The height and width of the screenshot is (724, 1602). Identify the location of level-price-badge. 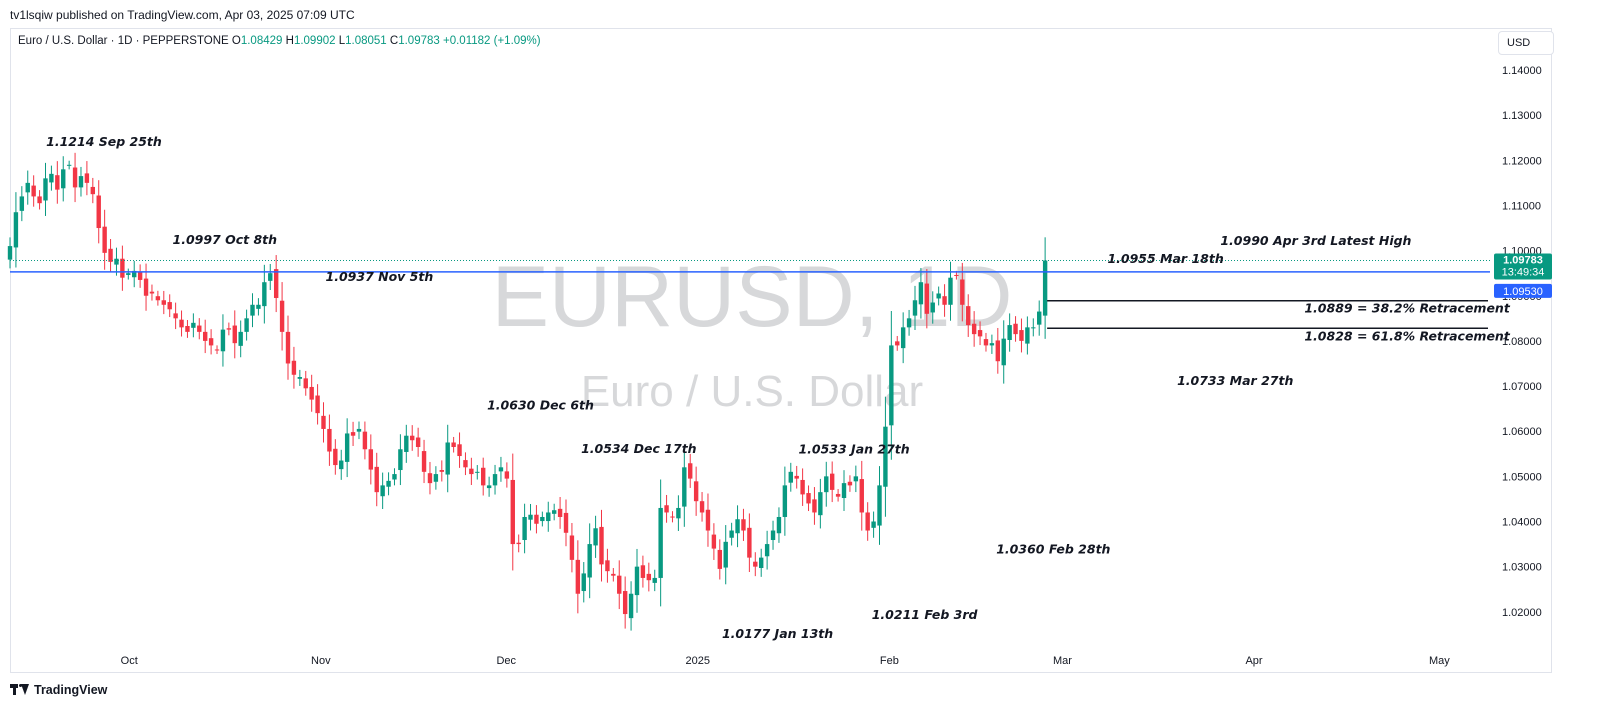
(1523, 290).